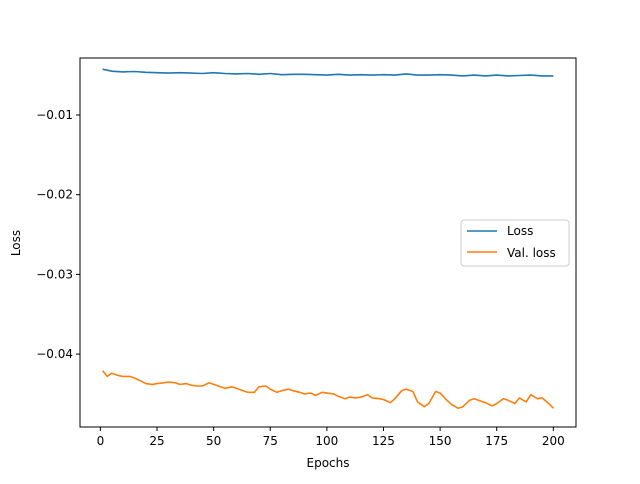 This screenshot has width=640, height=484. I want to click on y-tick-label: −0.02, so click(54, 195).